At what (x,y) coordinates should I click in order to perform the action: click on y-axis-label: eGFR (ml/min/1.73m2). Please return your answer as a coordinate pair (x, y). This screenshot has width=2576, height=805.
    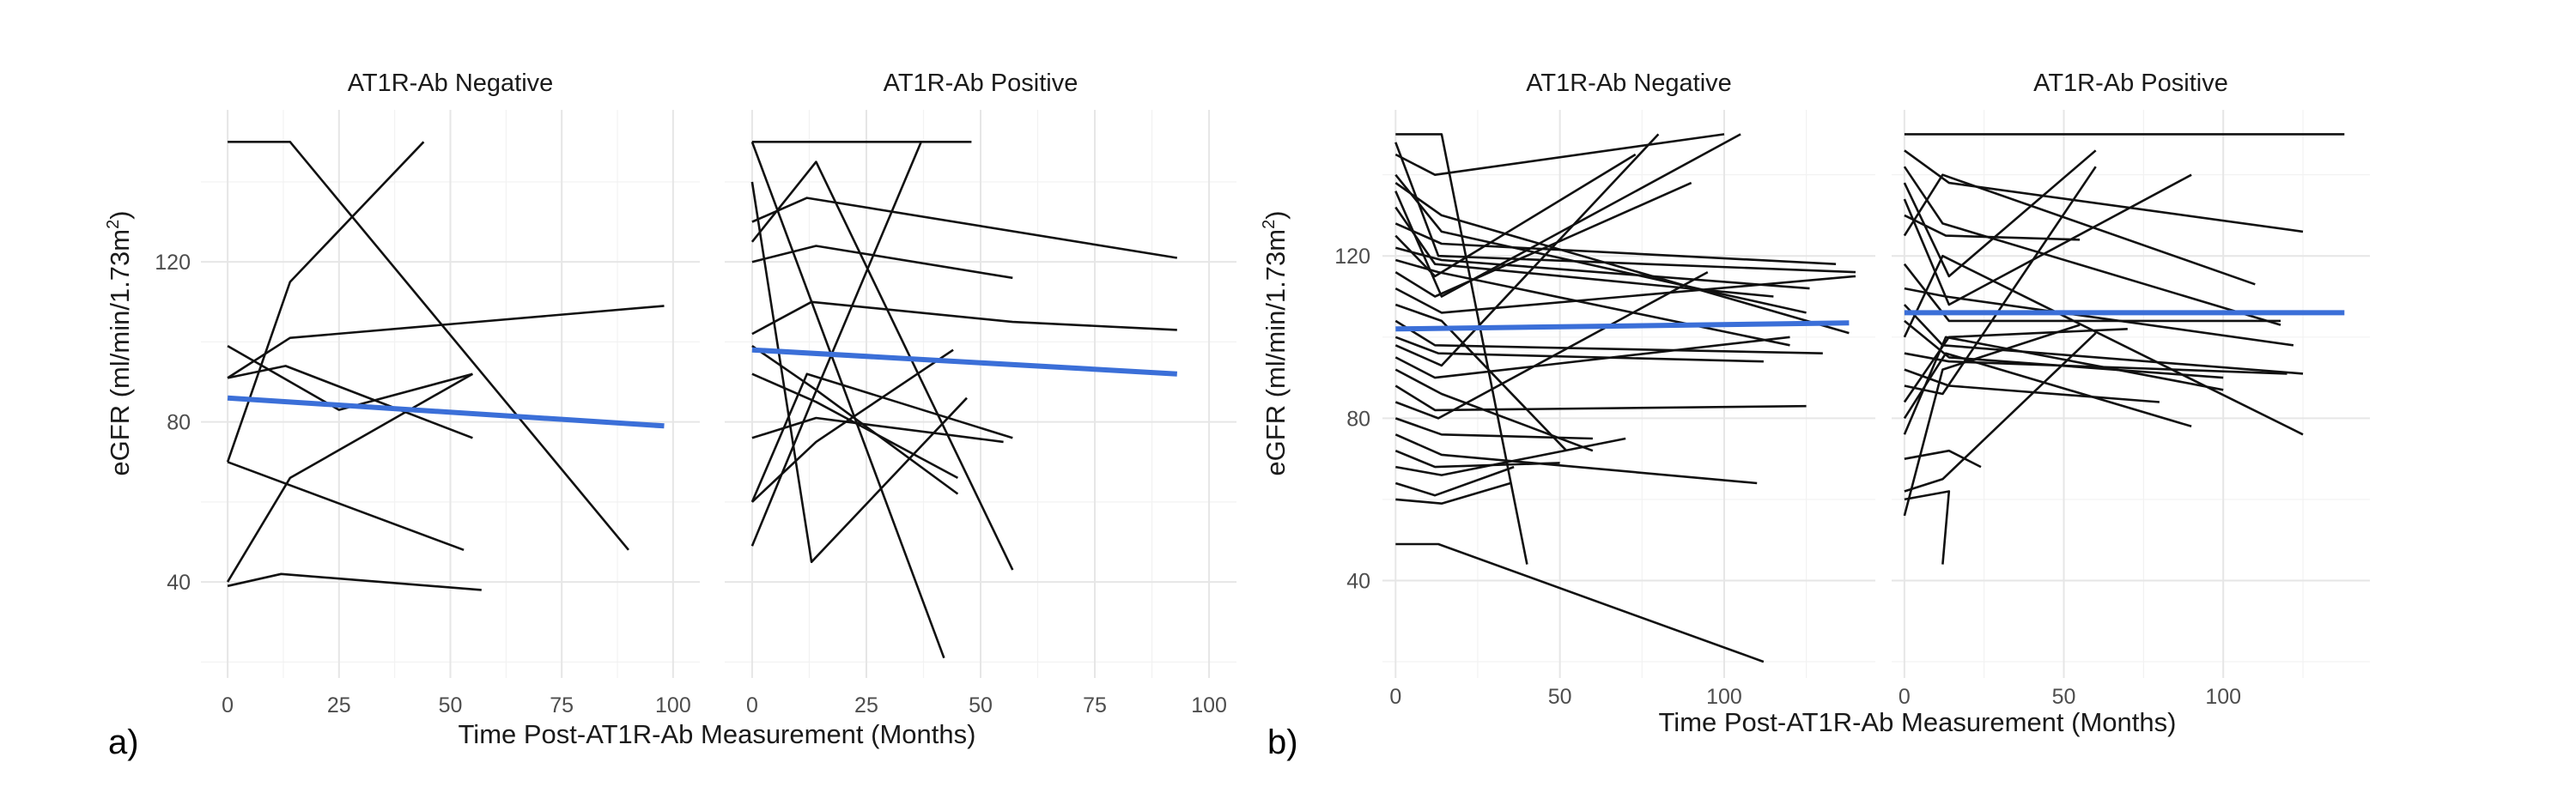
    Looking at the image, I should click on (119, 342).